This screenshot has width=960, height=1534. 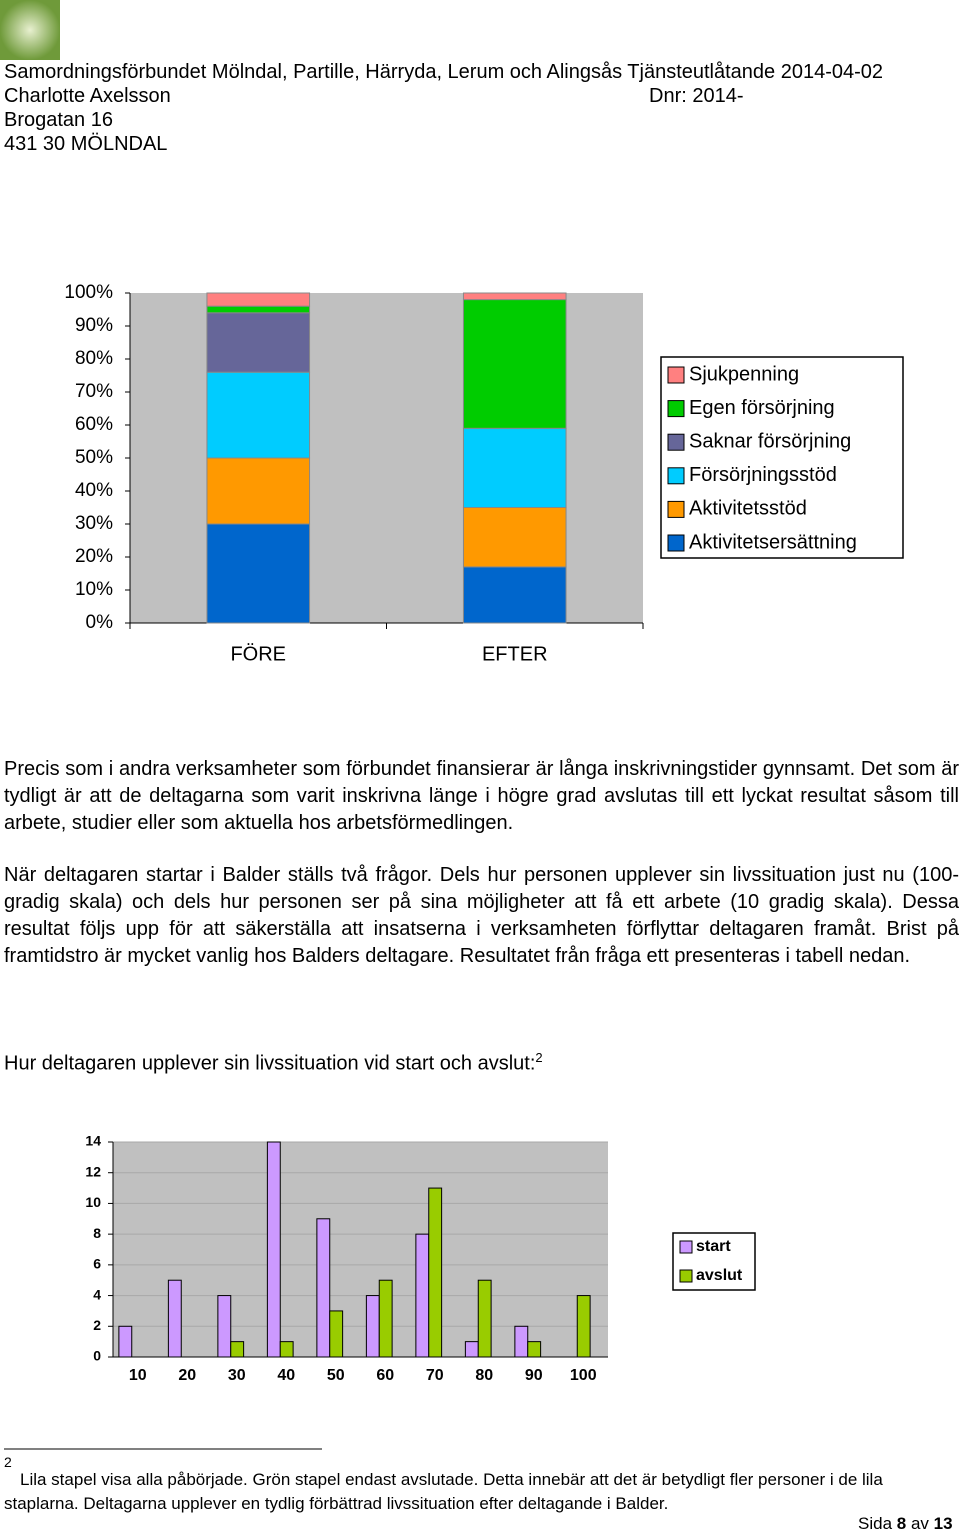 I want to click on x-tick-label: 30, so click(x=237, y=1375).